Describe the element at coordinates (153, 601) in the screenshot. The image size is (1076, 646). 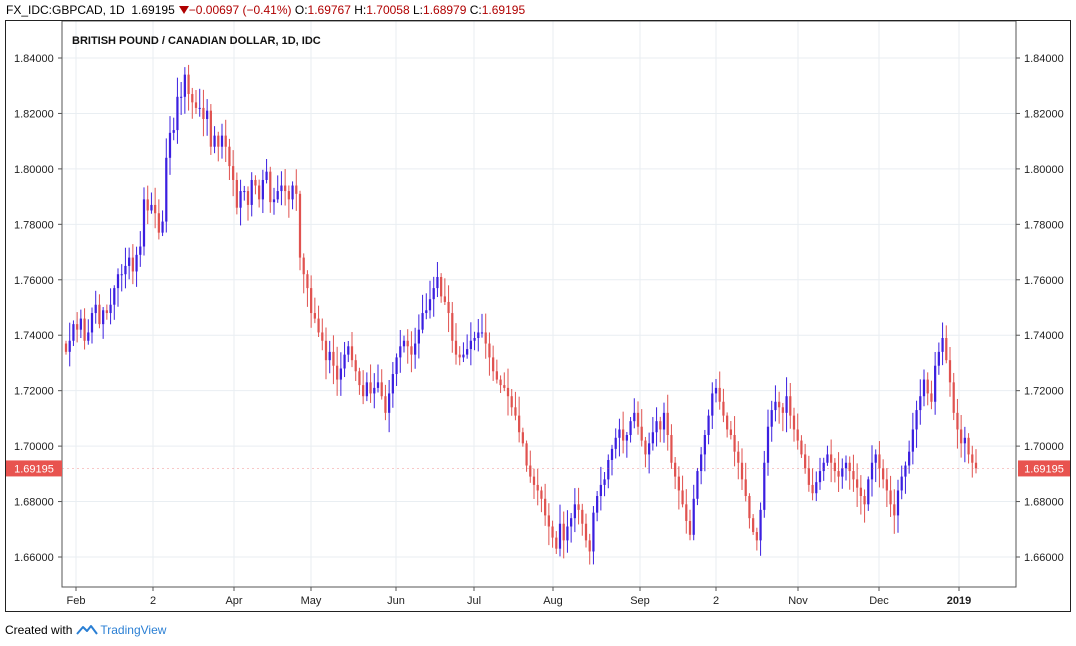
I see `x-tick-label: 2` at that location.